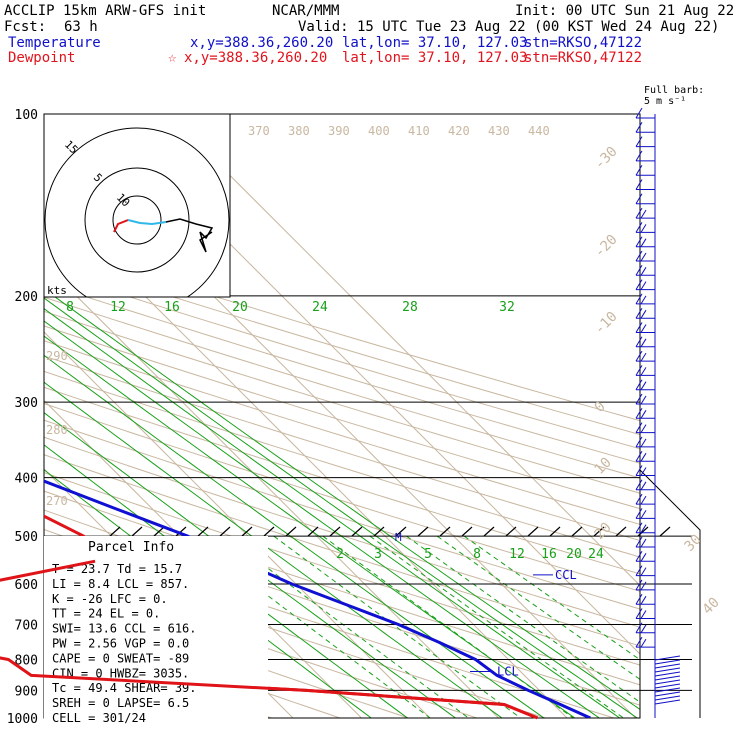  What do you see at coordinates (259, 131) in the screenshot?
I see `theta-label: 370` at bounding box center [259, 131].